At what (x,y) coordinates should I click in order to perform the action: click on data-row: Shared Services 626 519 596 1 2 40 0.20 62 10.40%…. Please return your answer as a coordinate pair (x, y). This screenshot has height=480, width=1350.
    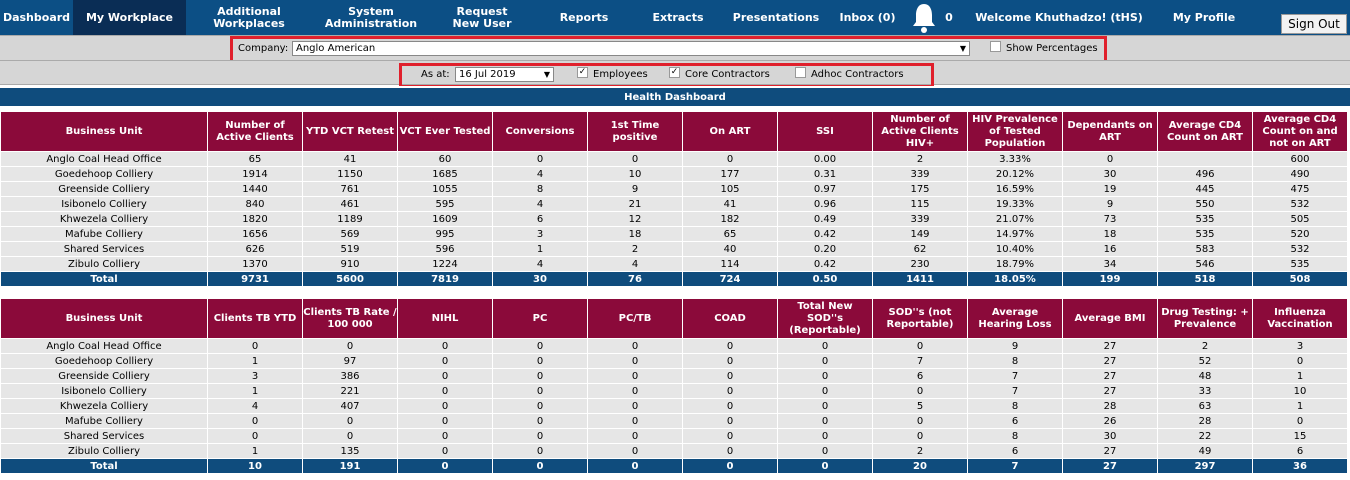
    Looking at the image, I should click on (674, 249).